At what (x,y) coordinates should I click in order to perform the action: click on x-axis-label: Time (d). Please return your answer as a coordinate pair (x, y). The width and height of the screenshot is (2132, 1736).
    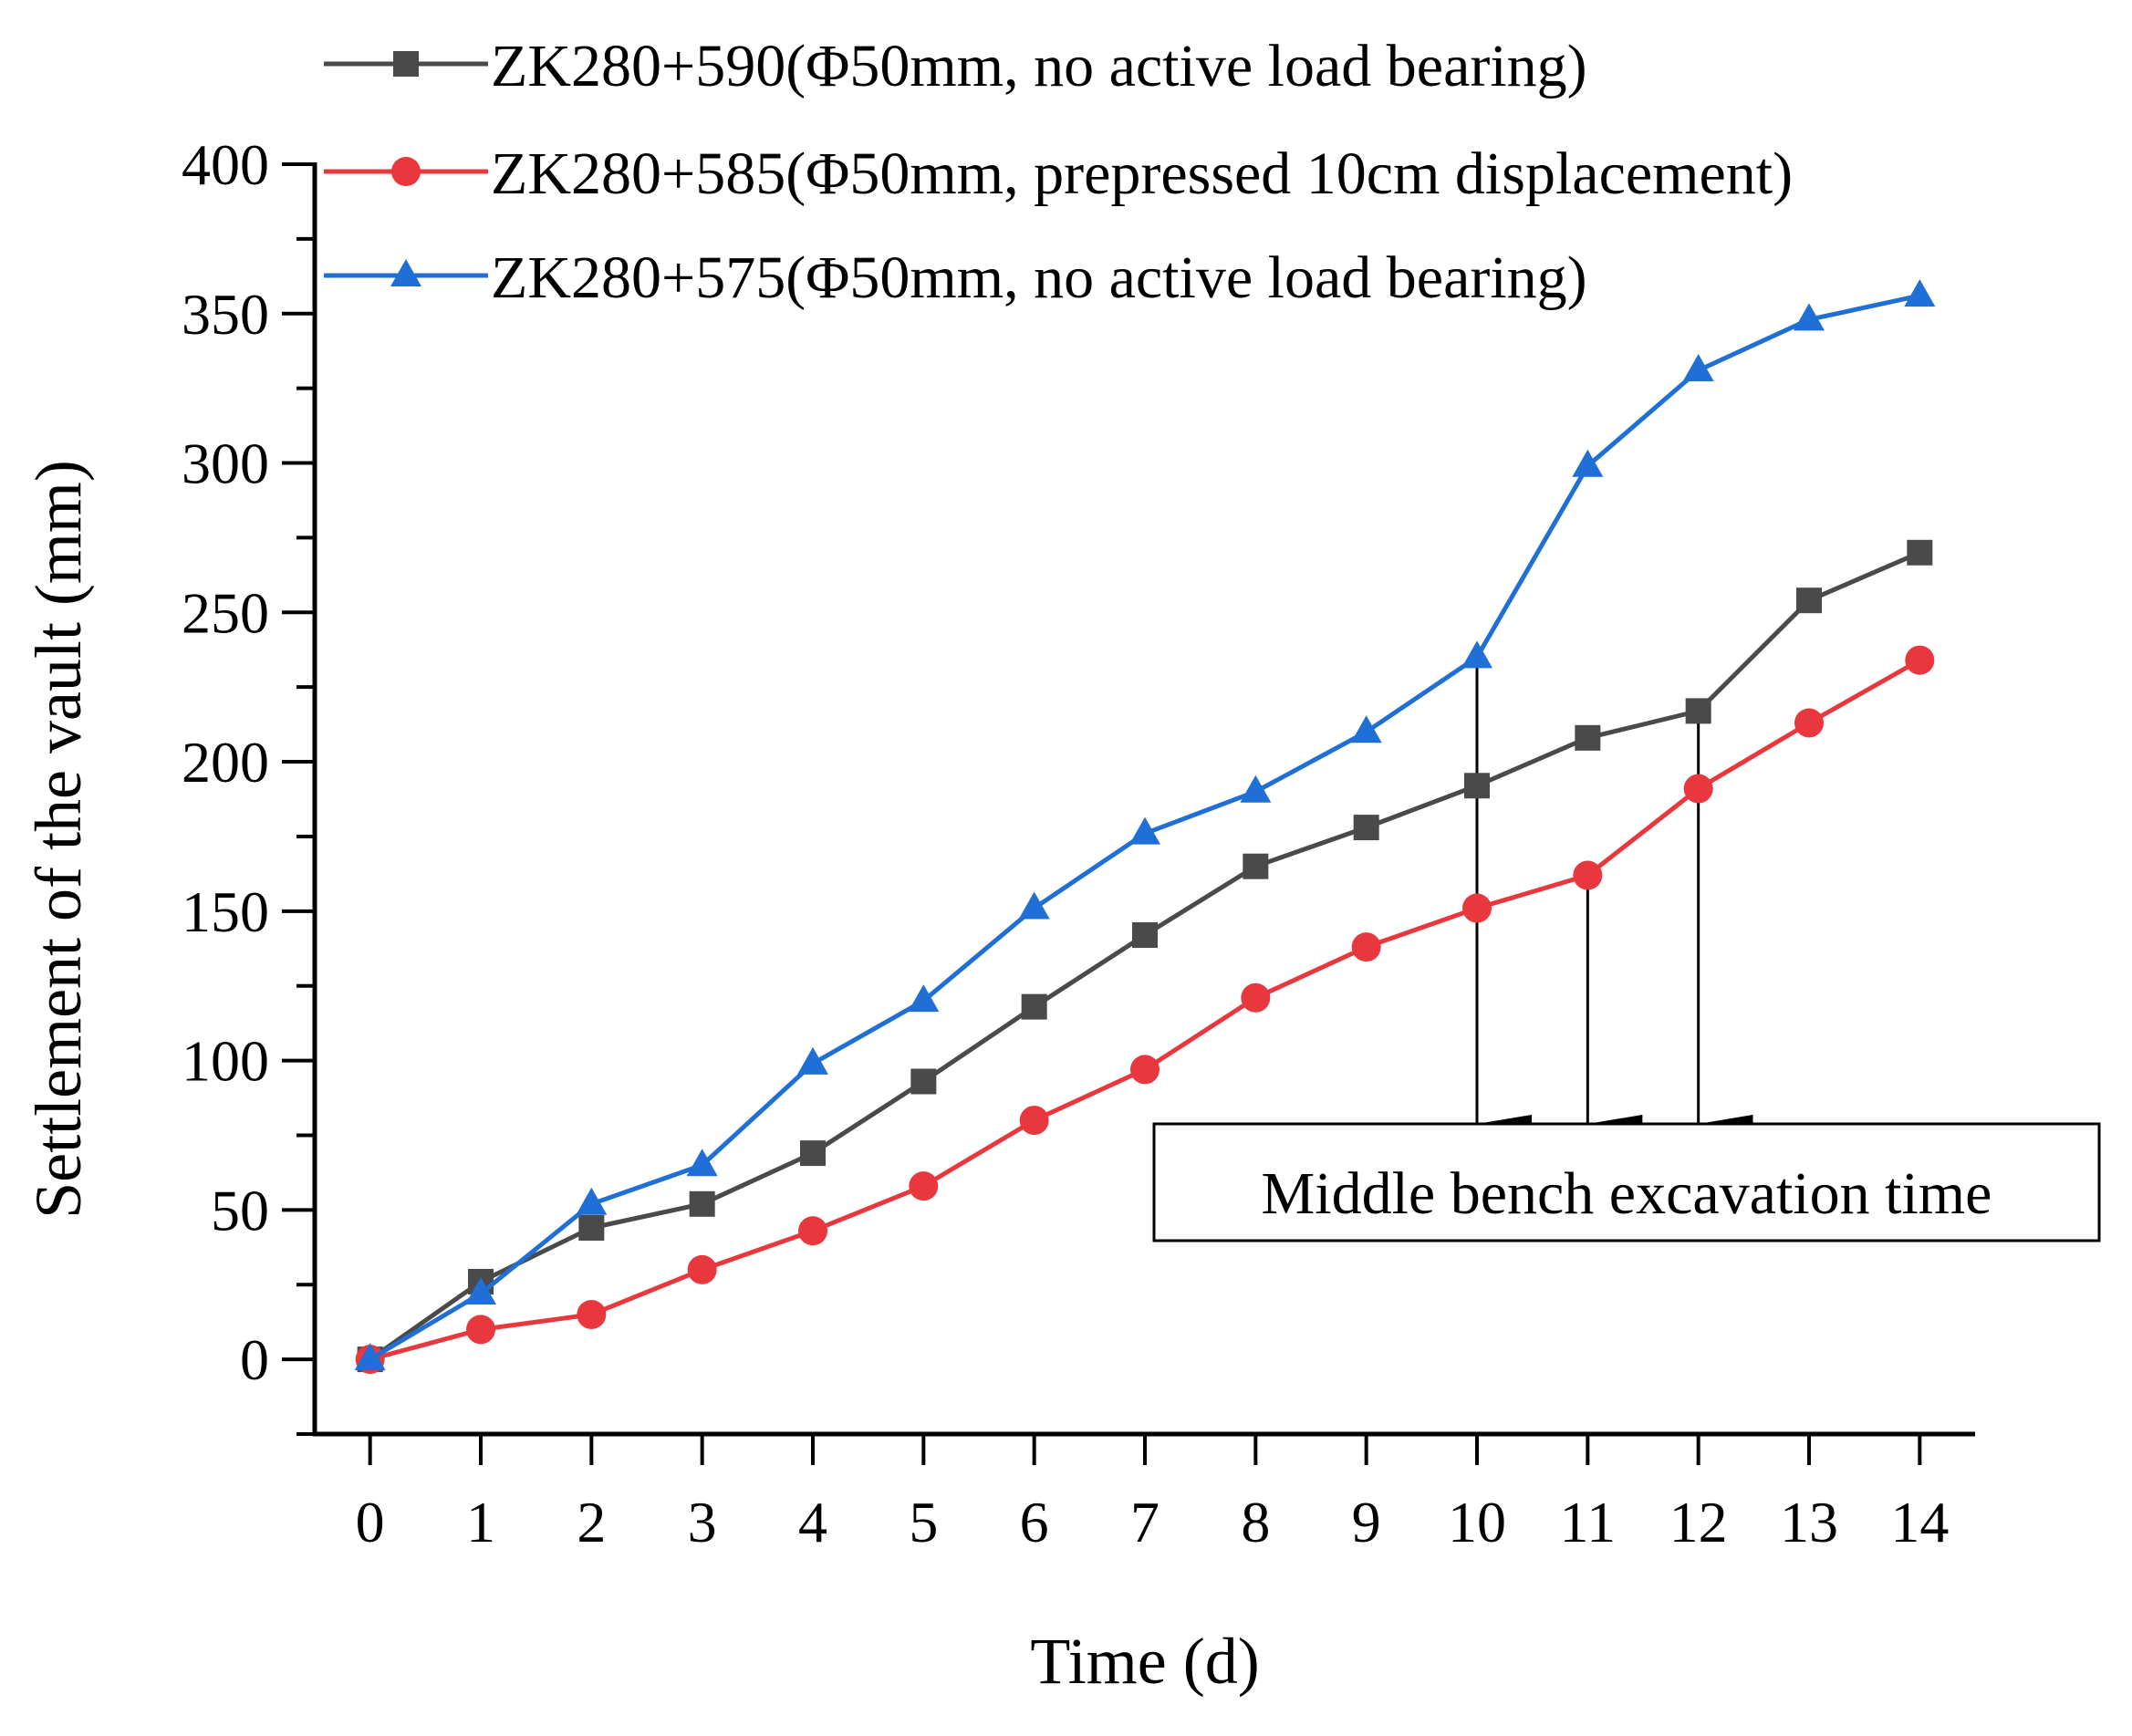
    Looking at the image, I should click on (1145, 1661).